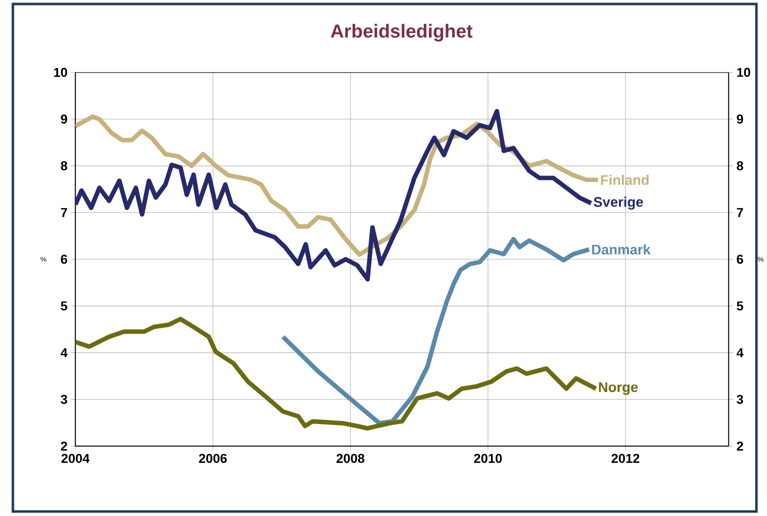  I want to click on y2-tick-label: 6, so click(740, 259).